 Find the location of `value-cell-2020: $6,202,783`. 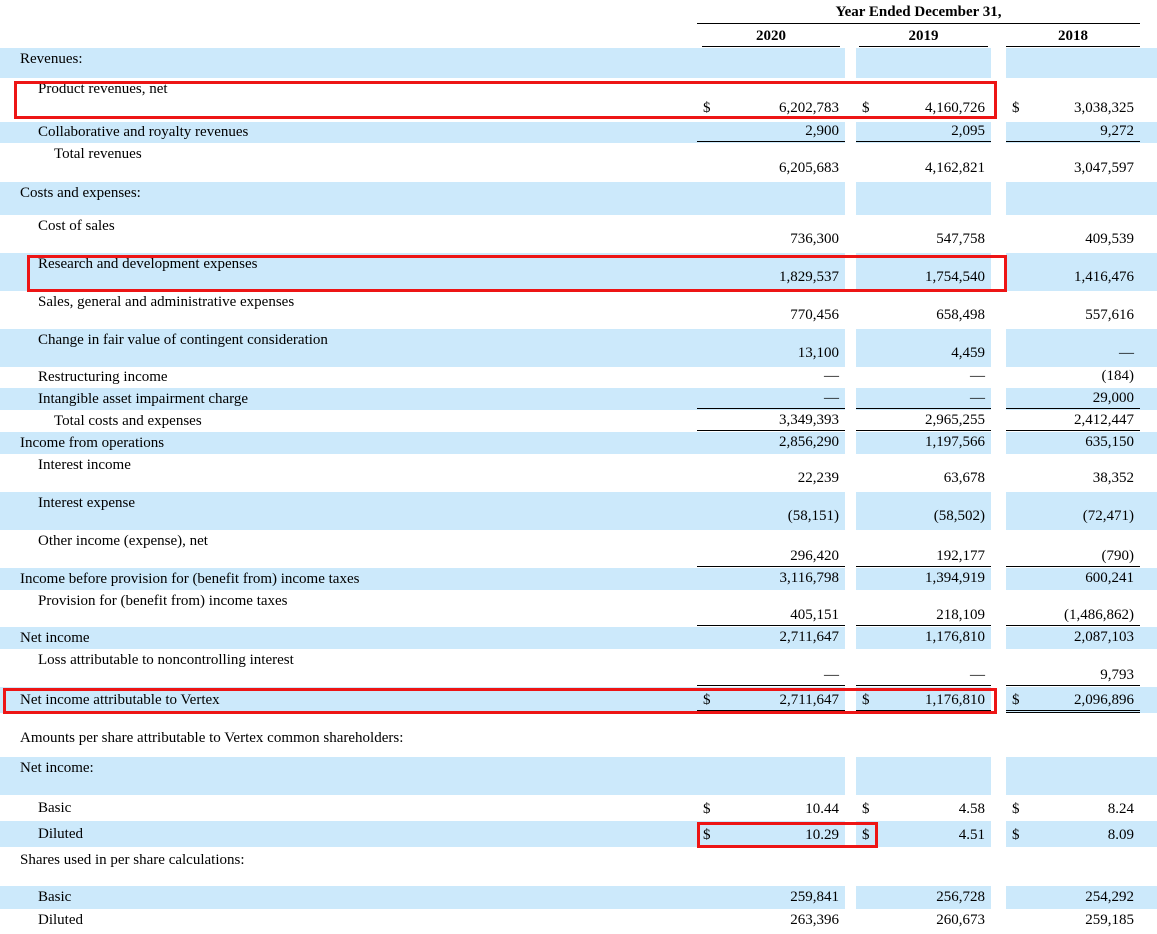

value-cell-2020: $6,202,783 is located at coordinates (771, 100).